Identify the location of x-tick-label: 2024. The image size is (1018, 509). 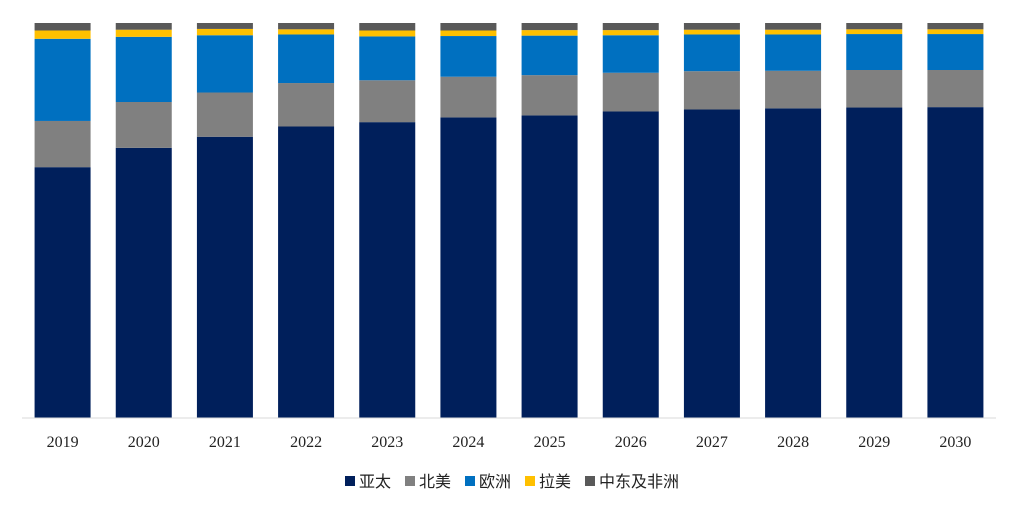
(468, 442).